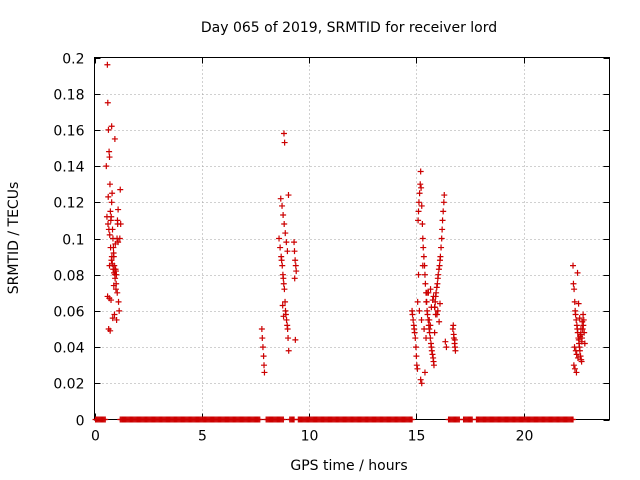 The image size is (640, 480). What do you see at coordinates (14, 238) in the screenshot?
I see `y-axis-label: SRMTID / TECUs` at bounding box center [14, 238].